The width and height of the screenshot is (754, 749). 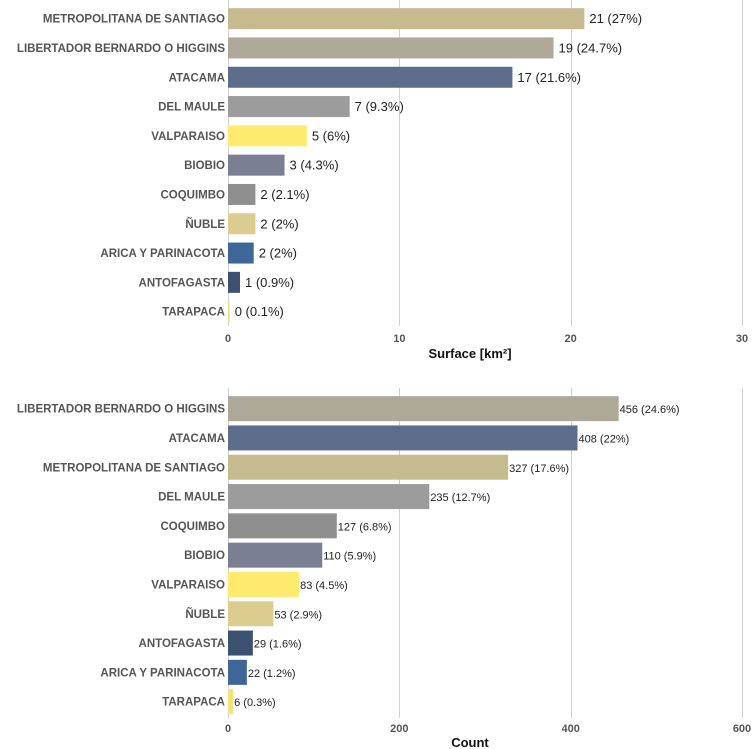 I want to click on x-axis-title: Count, so click(x=470, y=742).